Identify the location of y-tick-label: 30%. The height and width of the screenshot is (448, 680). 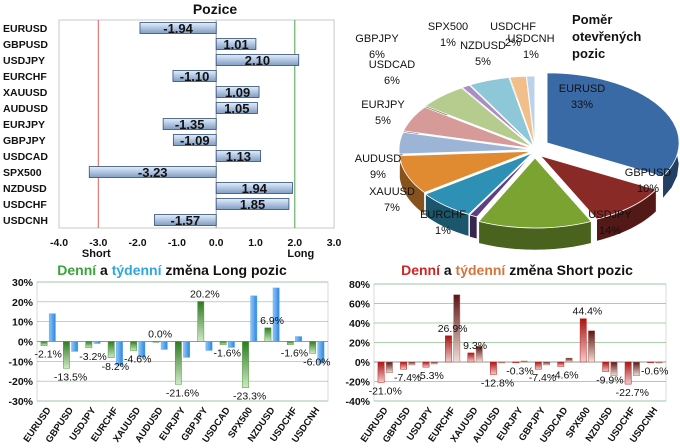
(23, 283).